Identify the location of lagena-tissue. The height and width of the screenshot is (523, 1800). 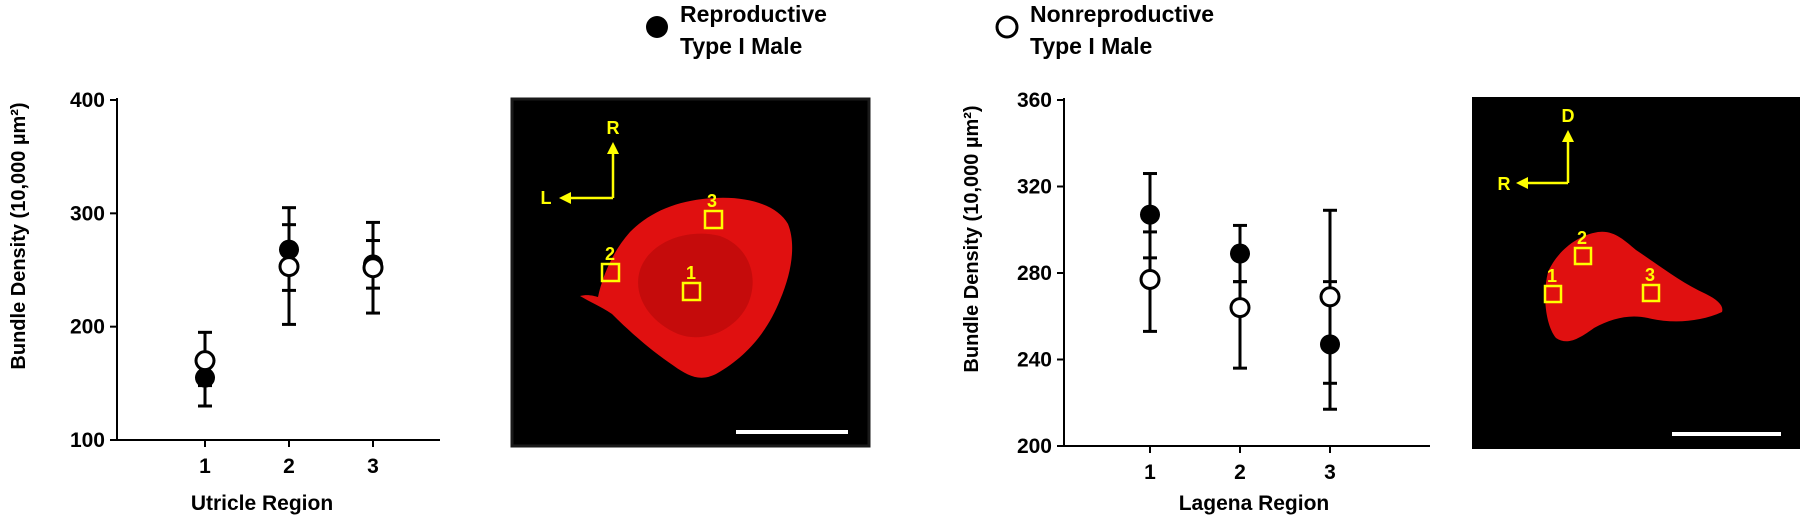
(1634, 286).